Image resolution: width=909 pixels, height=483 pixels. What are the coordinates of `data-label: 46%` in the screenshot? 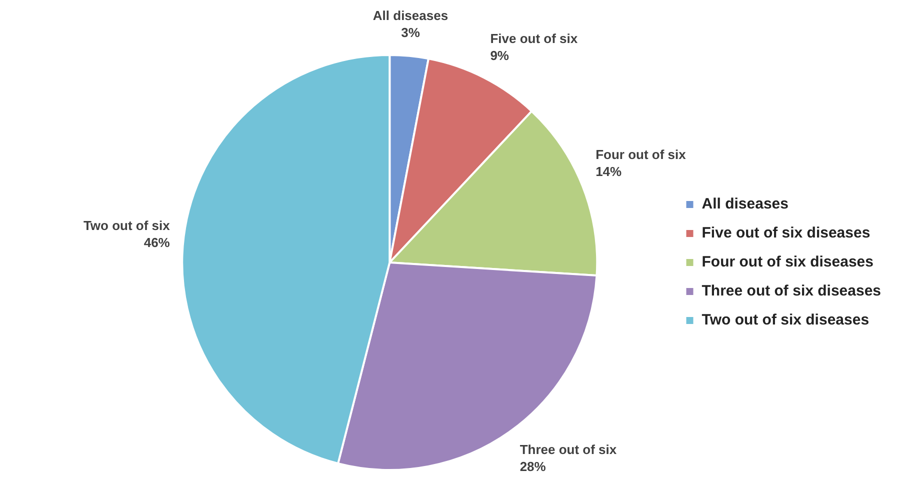 It's located at (157, 242).